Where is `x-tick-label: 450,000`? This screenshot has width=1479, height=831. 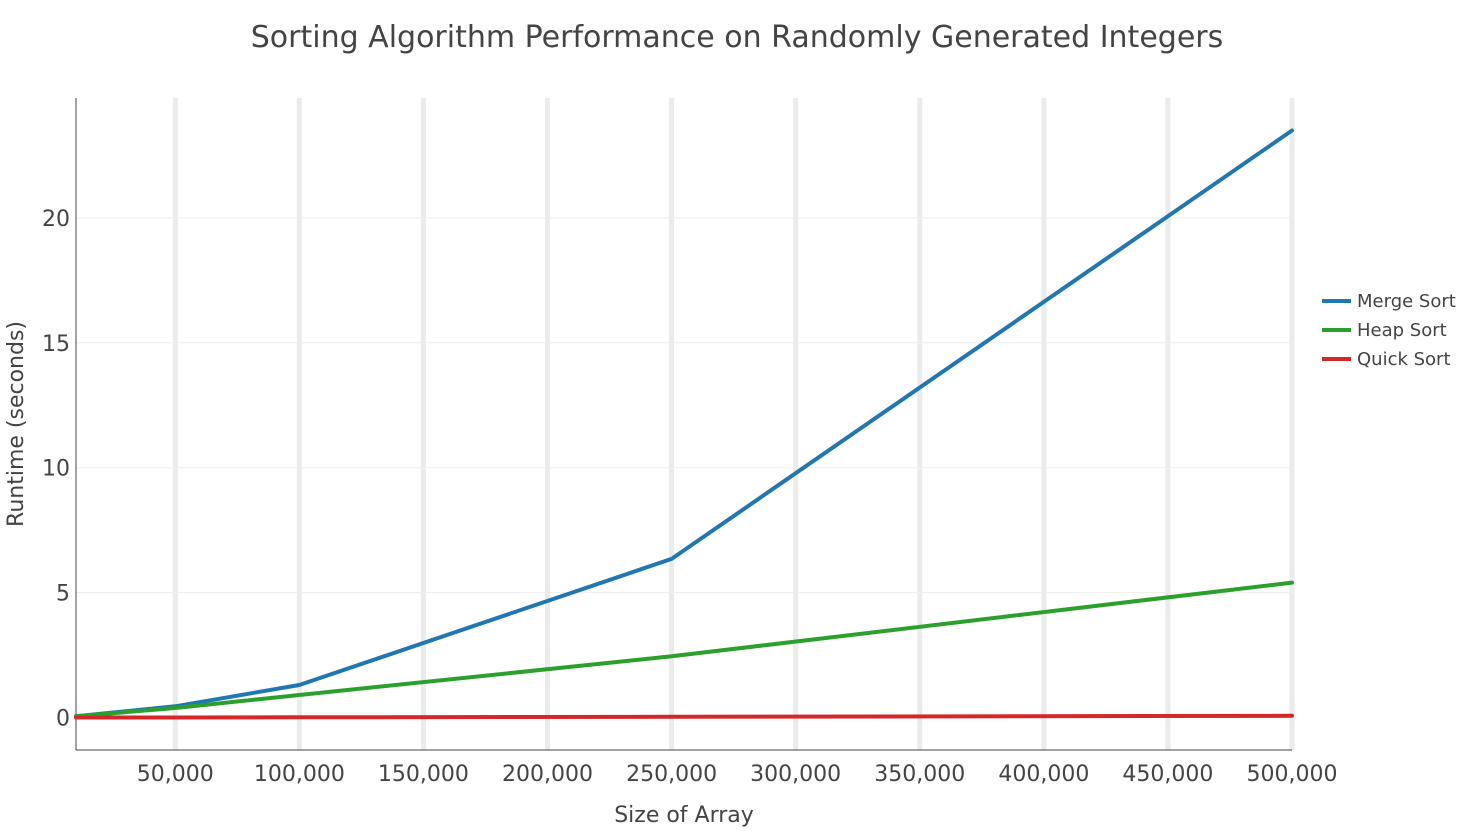 x-tick-label: 450,000 is located at coordinates (1167, 774).